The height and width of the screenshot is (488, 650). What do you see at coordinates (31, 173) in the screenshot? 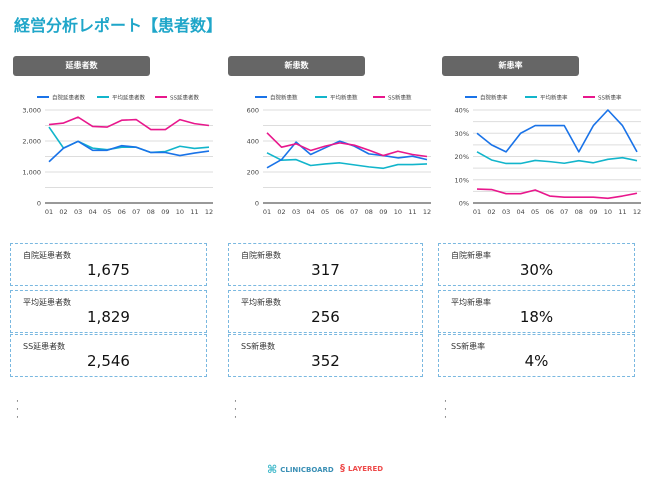
I see `y-tick-label: 1,000` at bounding box center [31, 173].